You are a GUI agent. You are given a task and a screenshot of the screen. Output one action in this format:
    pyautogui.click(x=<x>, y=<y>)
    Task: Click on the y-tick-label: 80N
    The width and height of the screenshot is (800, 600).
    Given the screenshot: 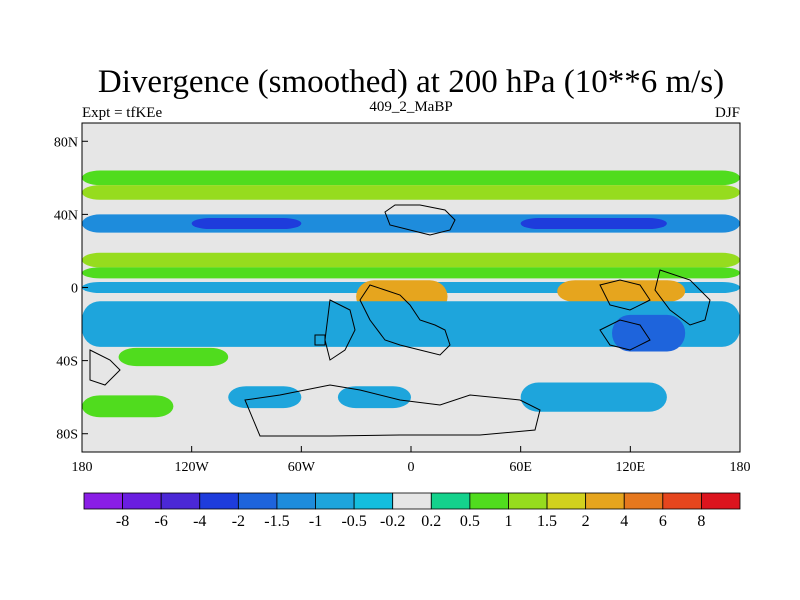 What is the action you would take?
    pyautogui.click(x=66, y=142)
    